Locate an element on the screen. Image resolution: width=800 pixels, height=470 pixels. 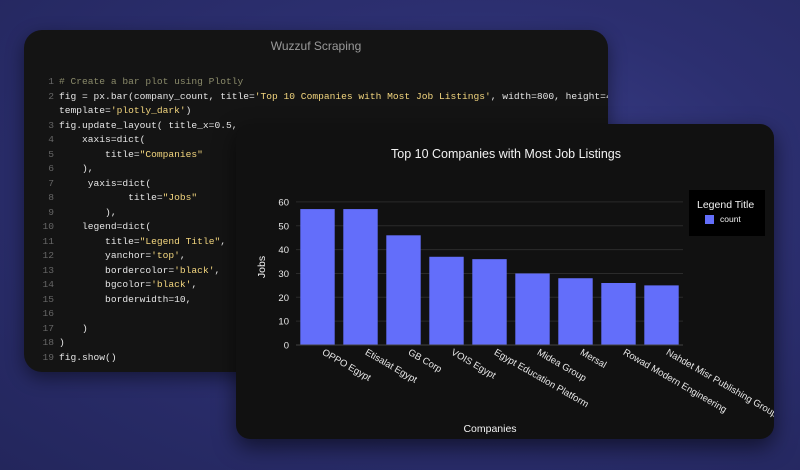
code-line: 12 yanchor='top', is located at coordinates (316, 256).